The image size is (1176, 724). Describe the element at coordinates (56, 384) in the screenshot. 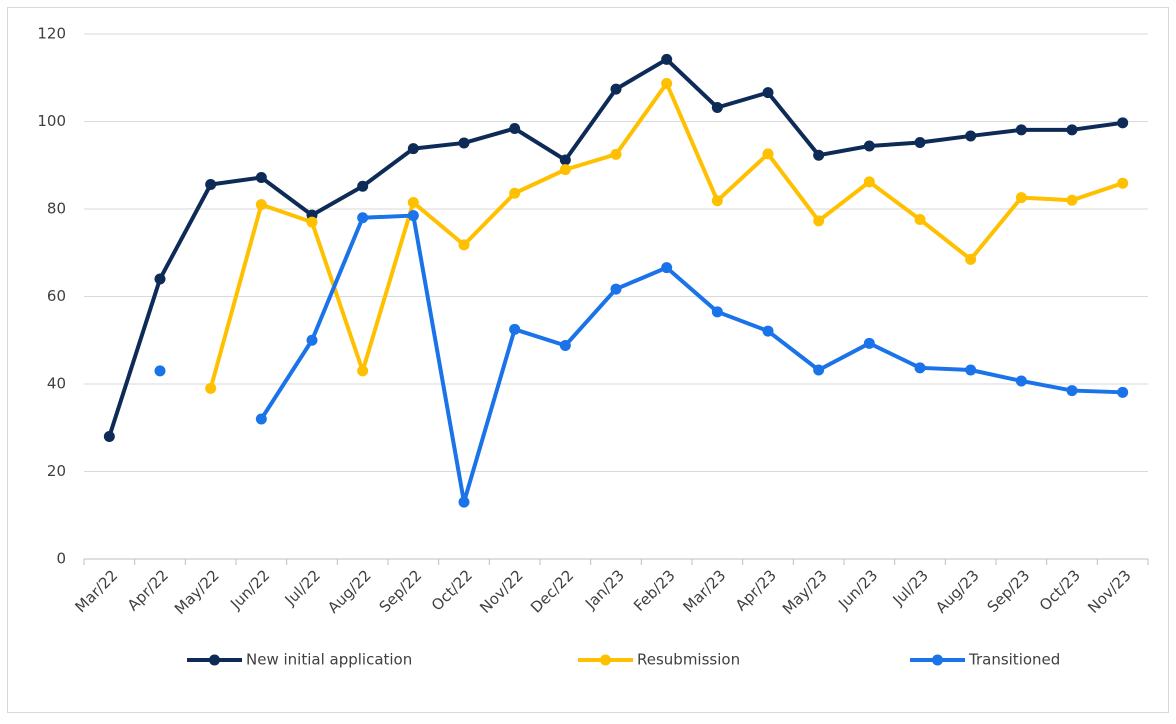

I see `y-tick-label: 40` at that location.